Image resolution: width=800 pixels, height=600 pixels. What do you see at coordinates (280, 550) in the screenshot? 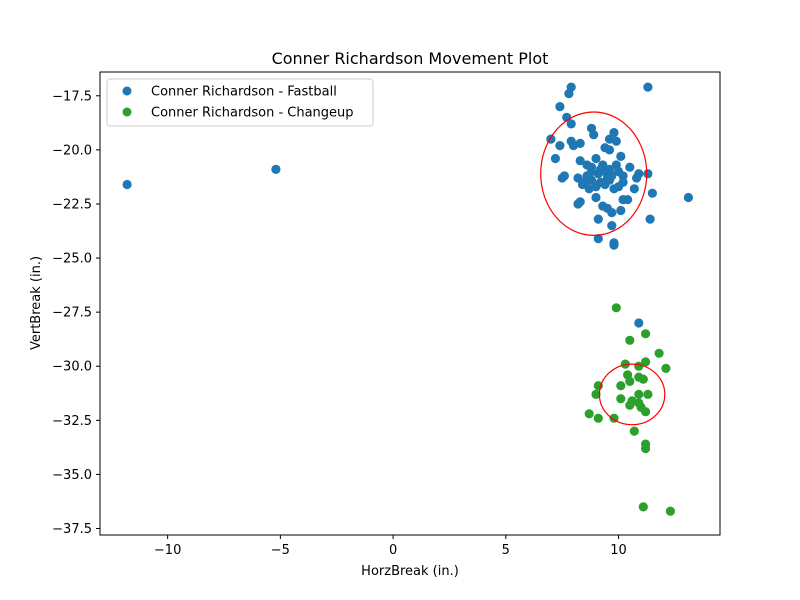
I see `x-tick-label: −5` at bounding box center [280, 550].